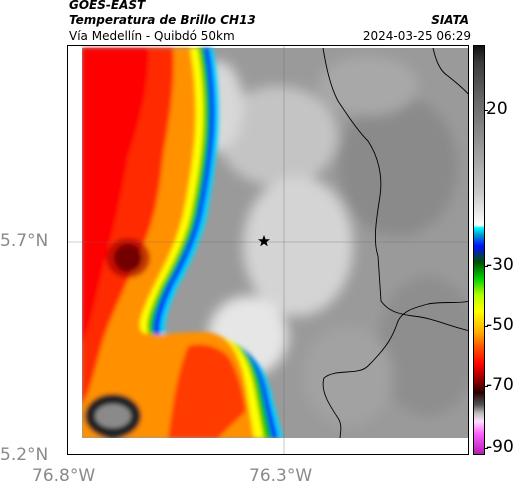 The image size is (526, 491). What do you see at coordinates (500, 447) in the screenshot?
I see `colorbar-label-minus90: -90` at bounding box center [500, 447].